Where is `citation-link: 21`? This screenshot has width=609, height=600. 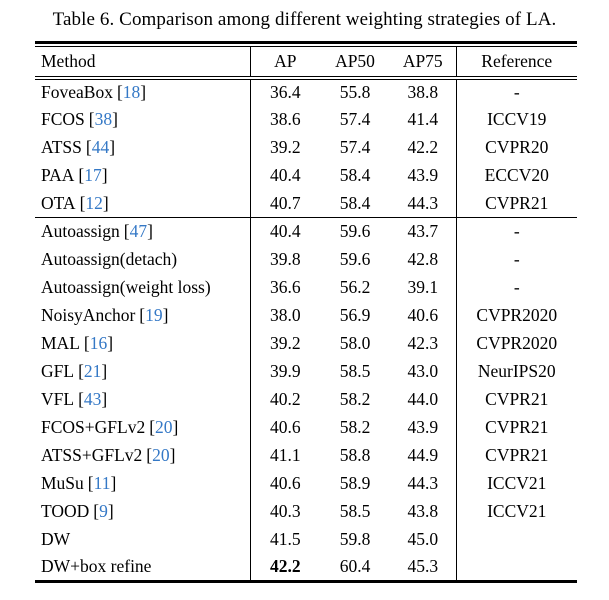
citation-link: 21 is located at coordinates (92, 371).